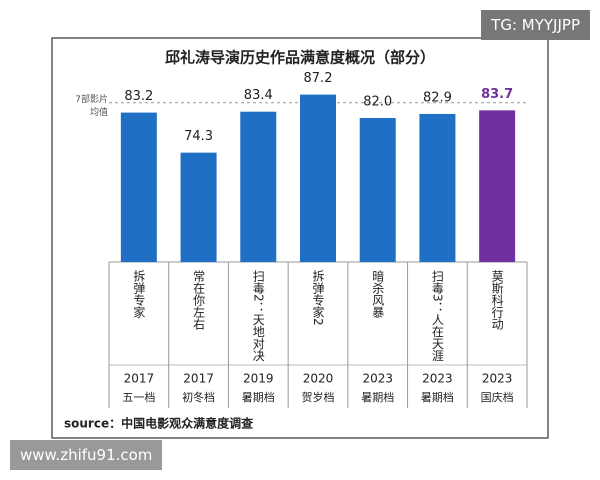 This screenshot has height=480, width=600. I want to click on value-label: 82.0, so click(377, 102).